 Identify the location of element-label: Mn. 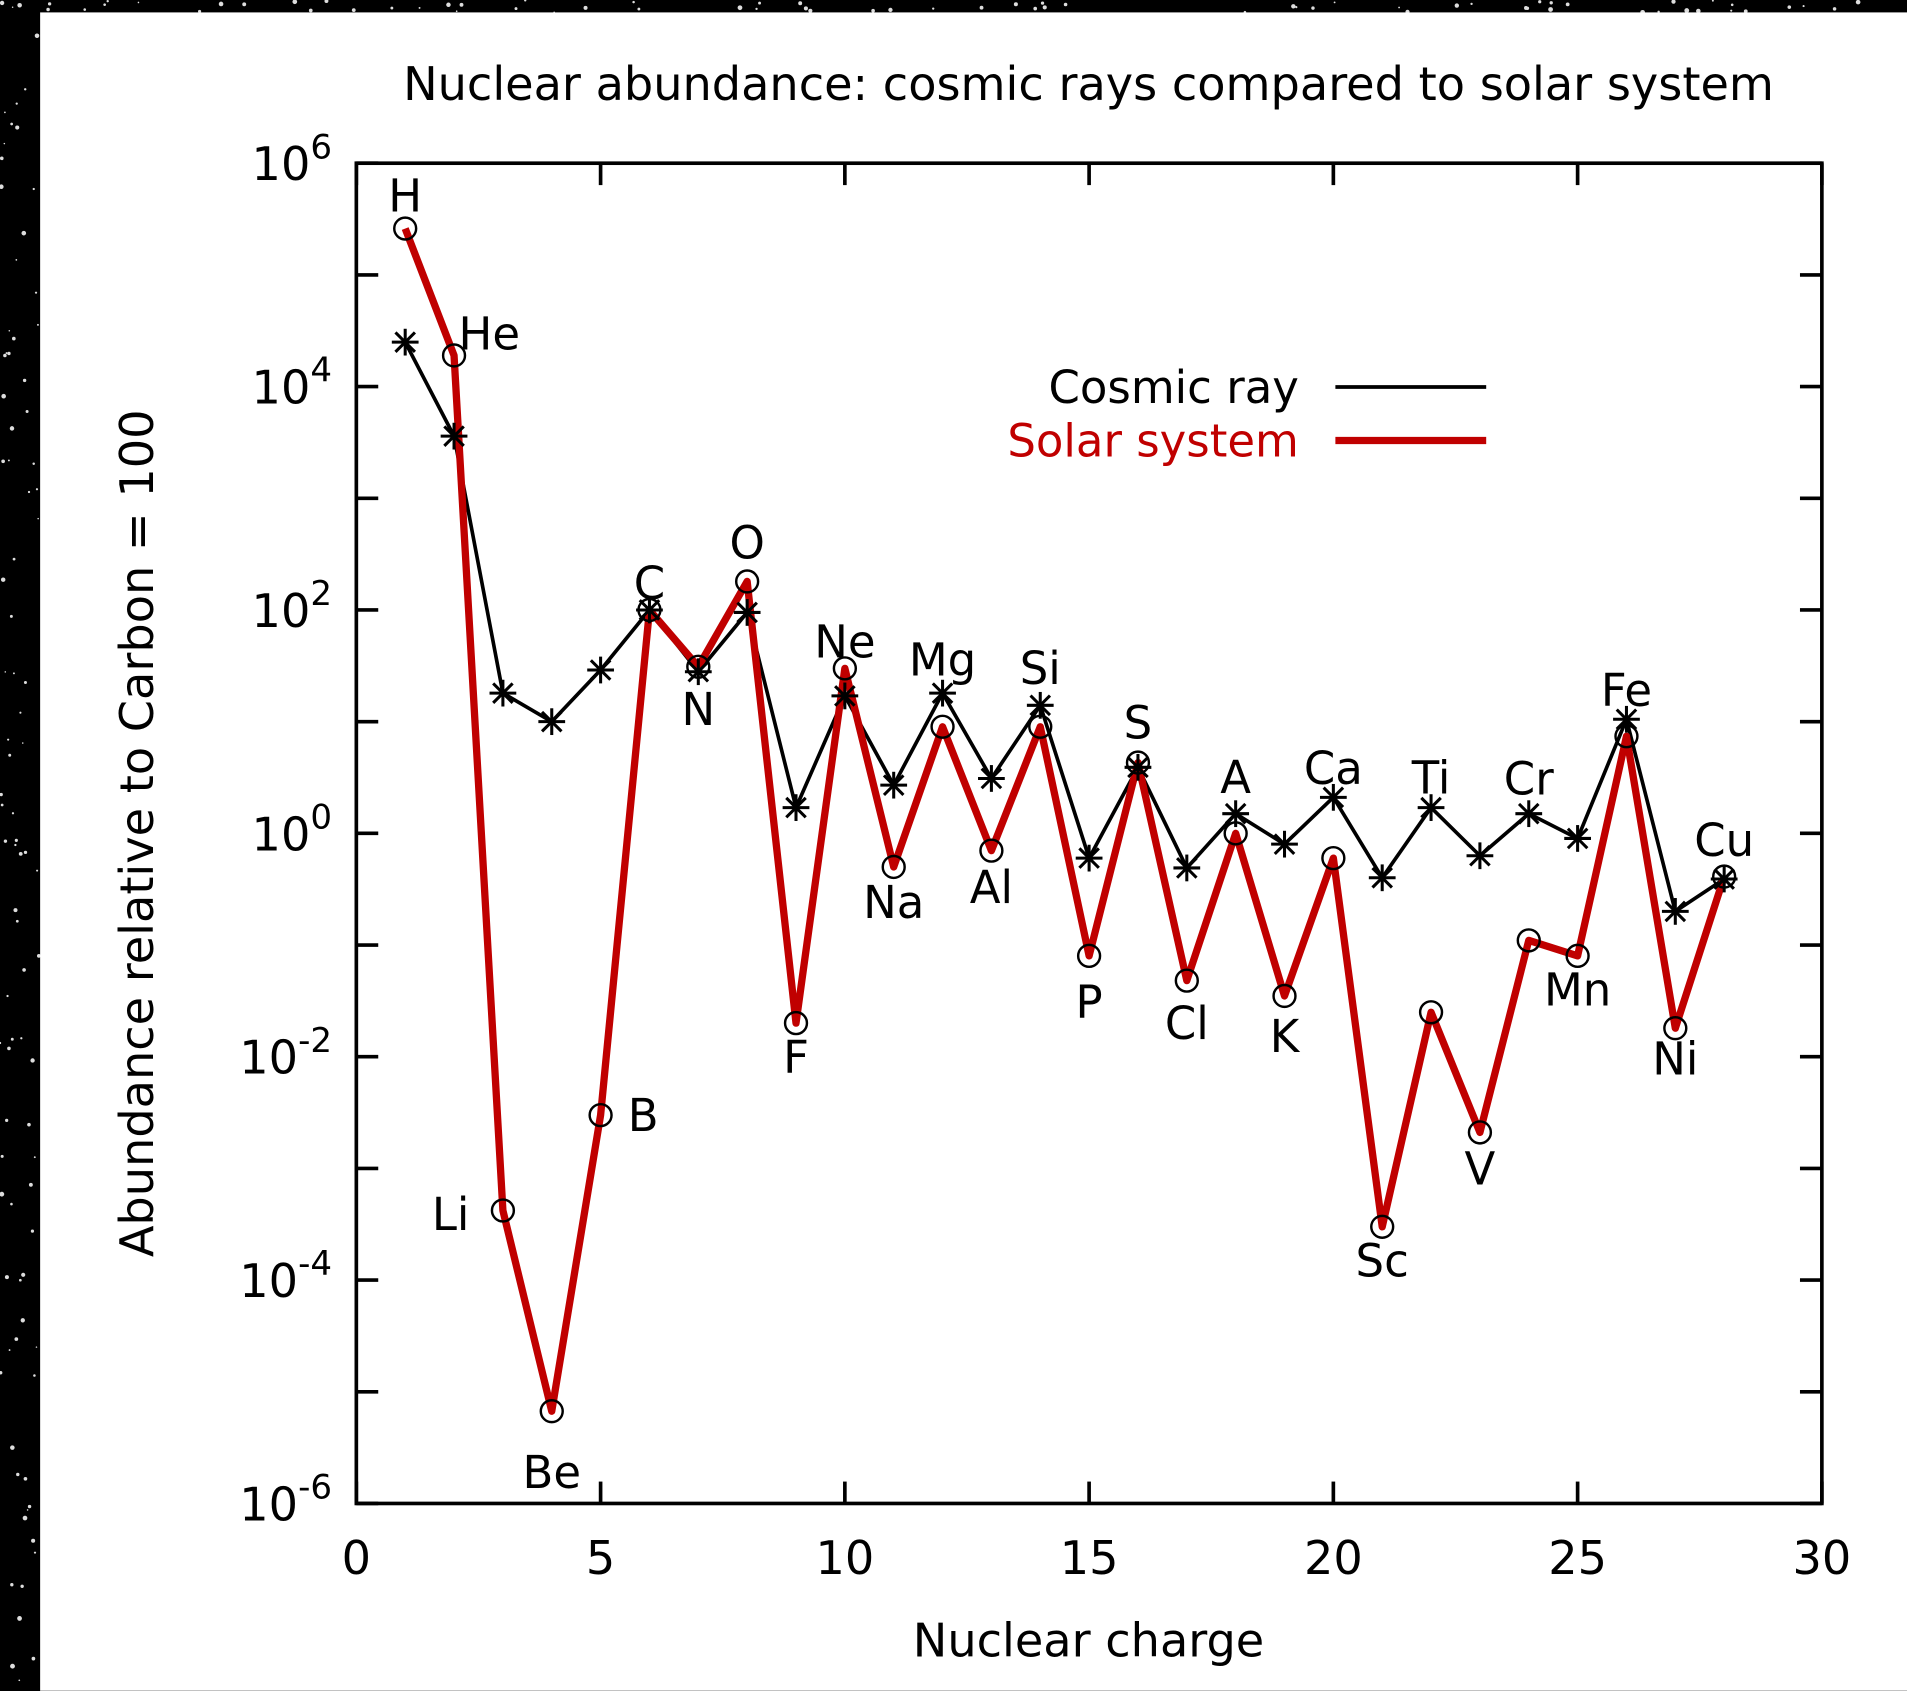
(1577, 990).